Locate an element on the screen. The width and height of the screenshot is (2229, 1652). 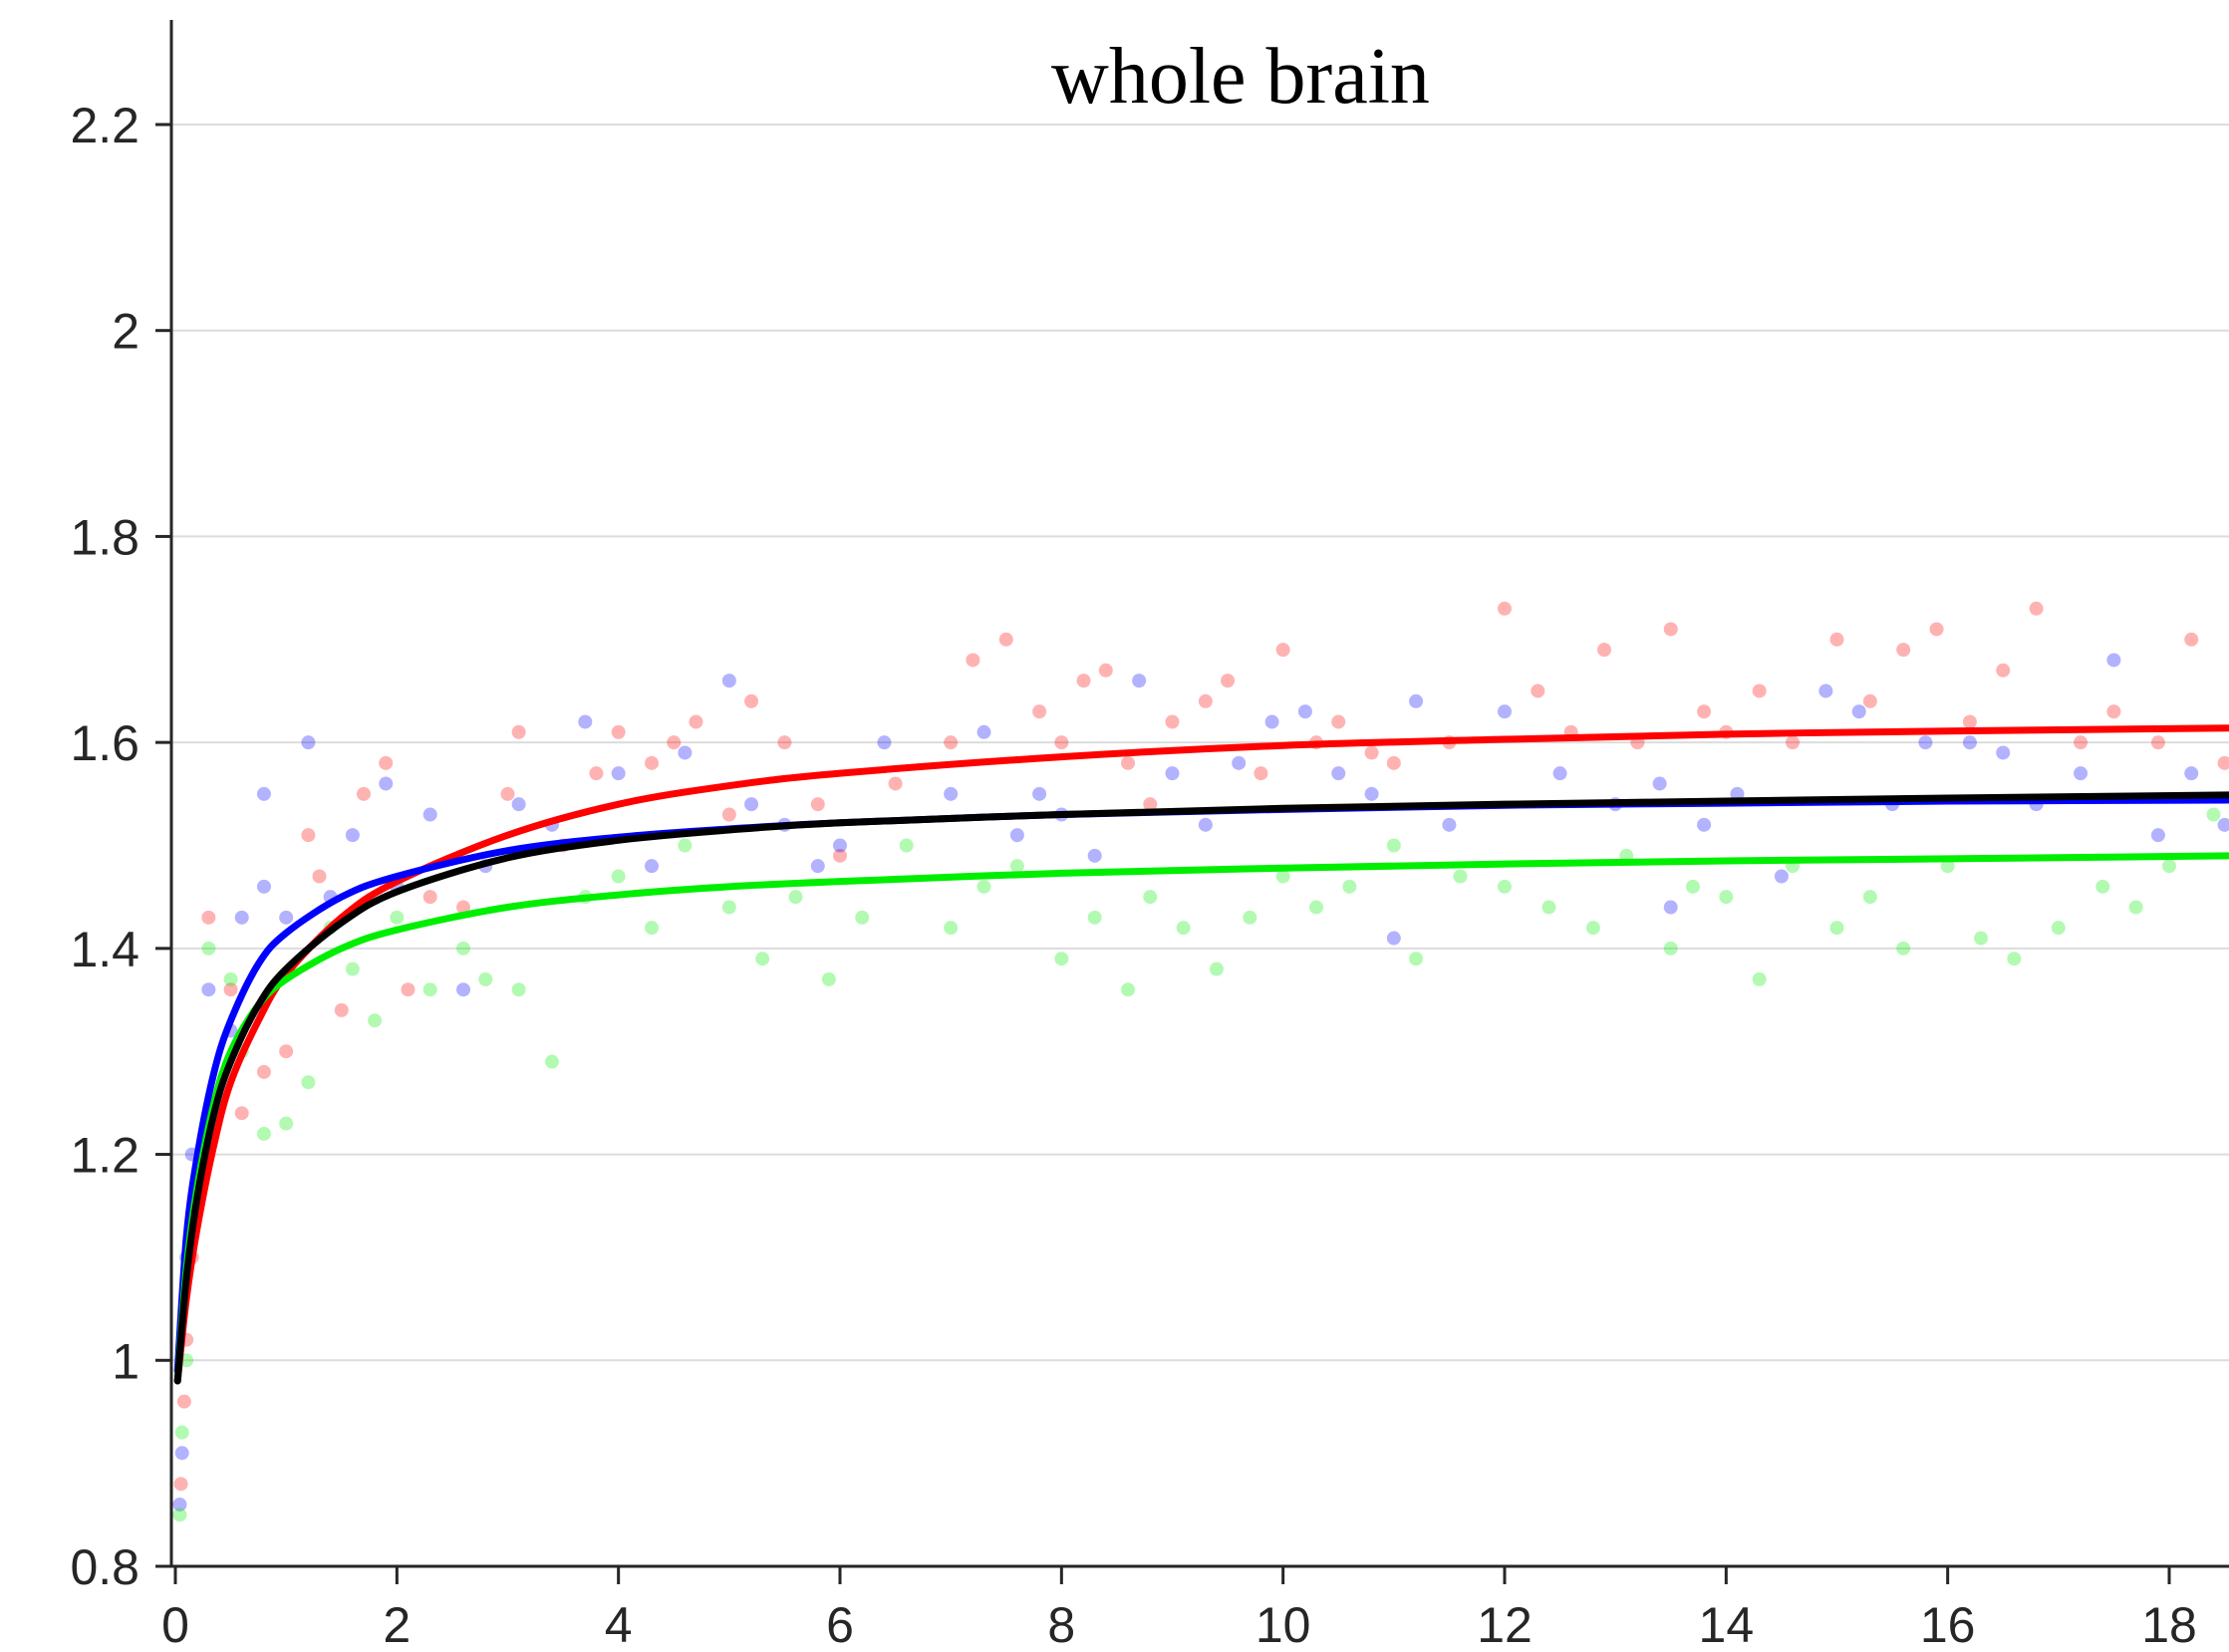
y-tick-label-4: 1.6 is located at coordinates (104, 743).